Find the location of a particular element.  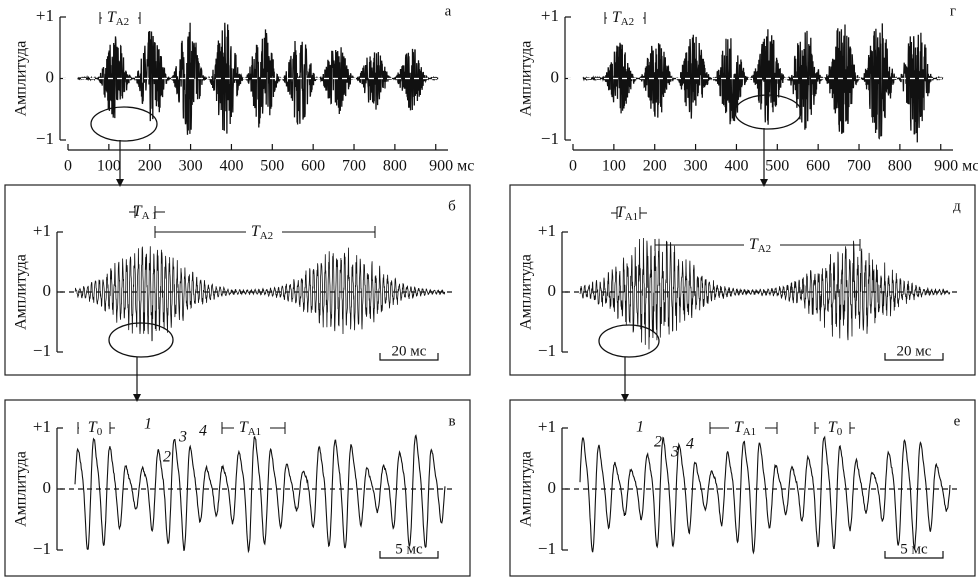

annotation-subscript: A 1 is located at coordinates (150, 216).